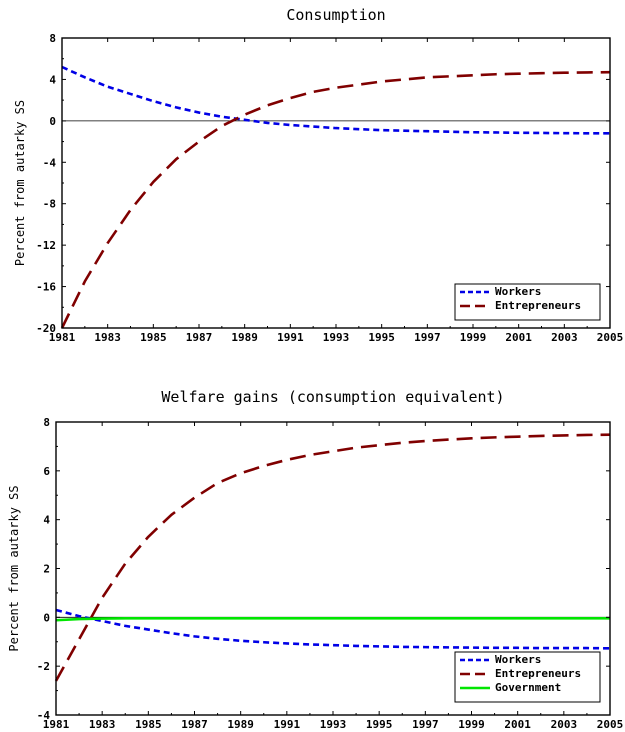  What do you see at coordinates (46, 569) in the screenshot?
I see `y-tick-label: 2` at bounding box center [46, 569].